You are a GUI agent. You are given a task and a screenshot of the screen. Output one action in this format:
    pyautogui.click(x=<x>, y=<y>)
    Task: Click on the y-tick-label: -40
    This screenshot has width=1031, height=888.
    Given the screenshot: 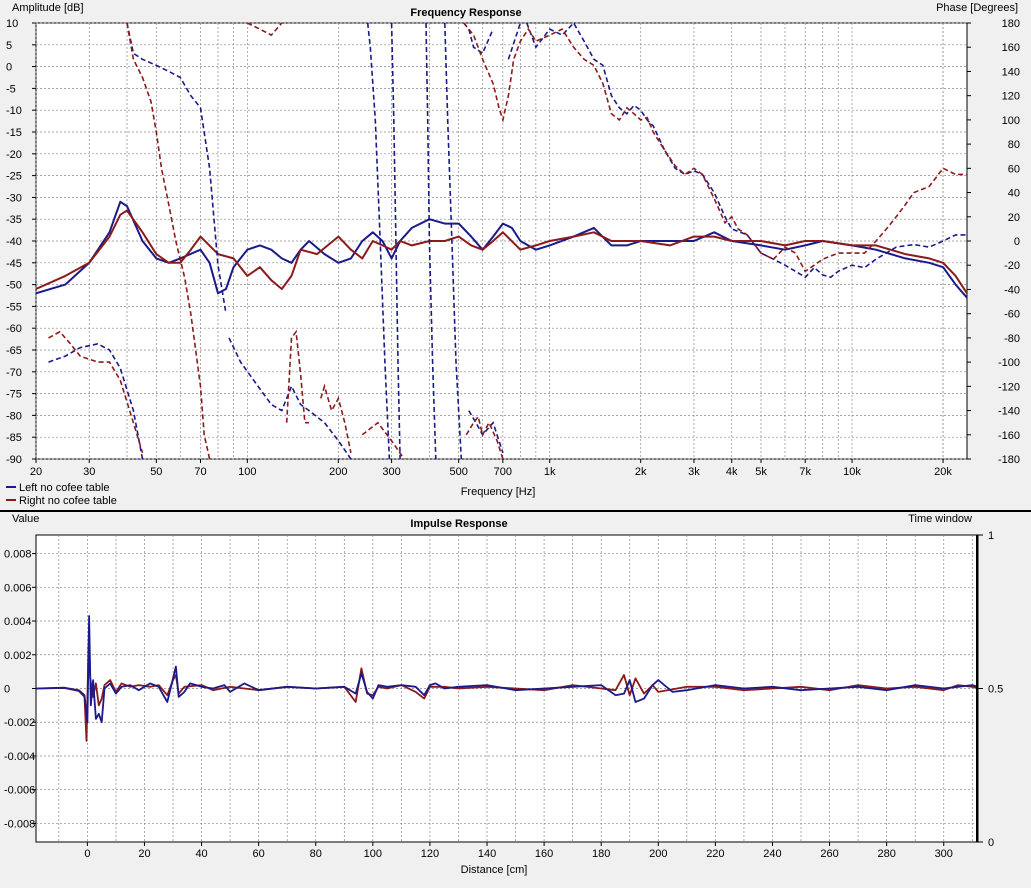 What is the action you would take?
    pyautogui.click(x=14, y=242)
    